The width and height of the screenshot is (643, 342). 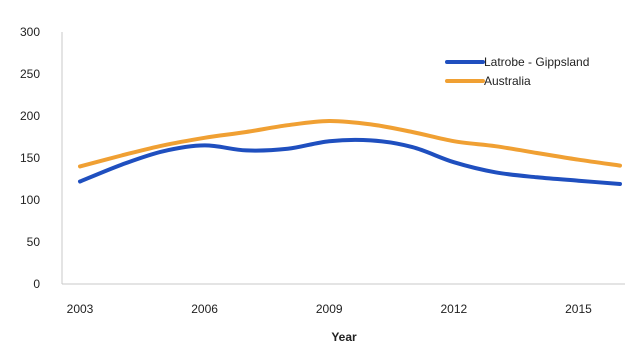 I want to click on legend: Latrobe - Gippsland Australia, so click(x=517, y=71).